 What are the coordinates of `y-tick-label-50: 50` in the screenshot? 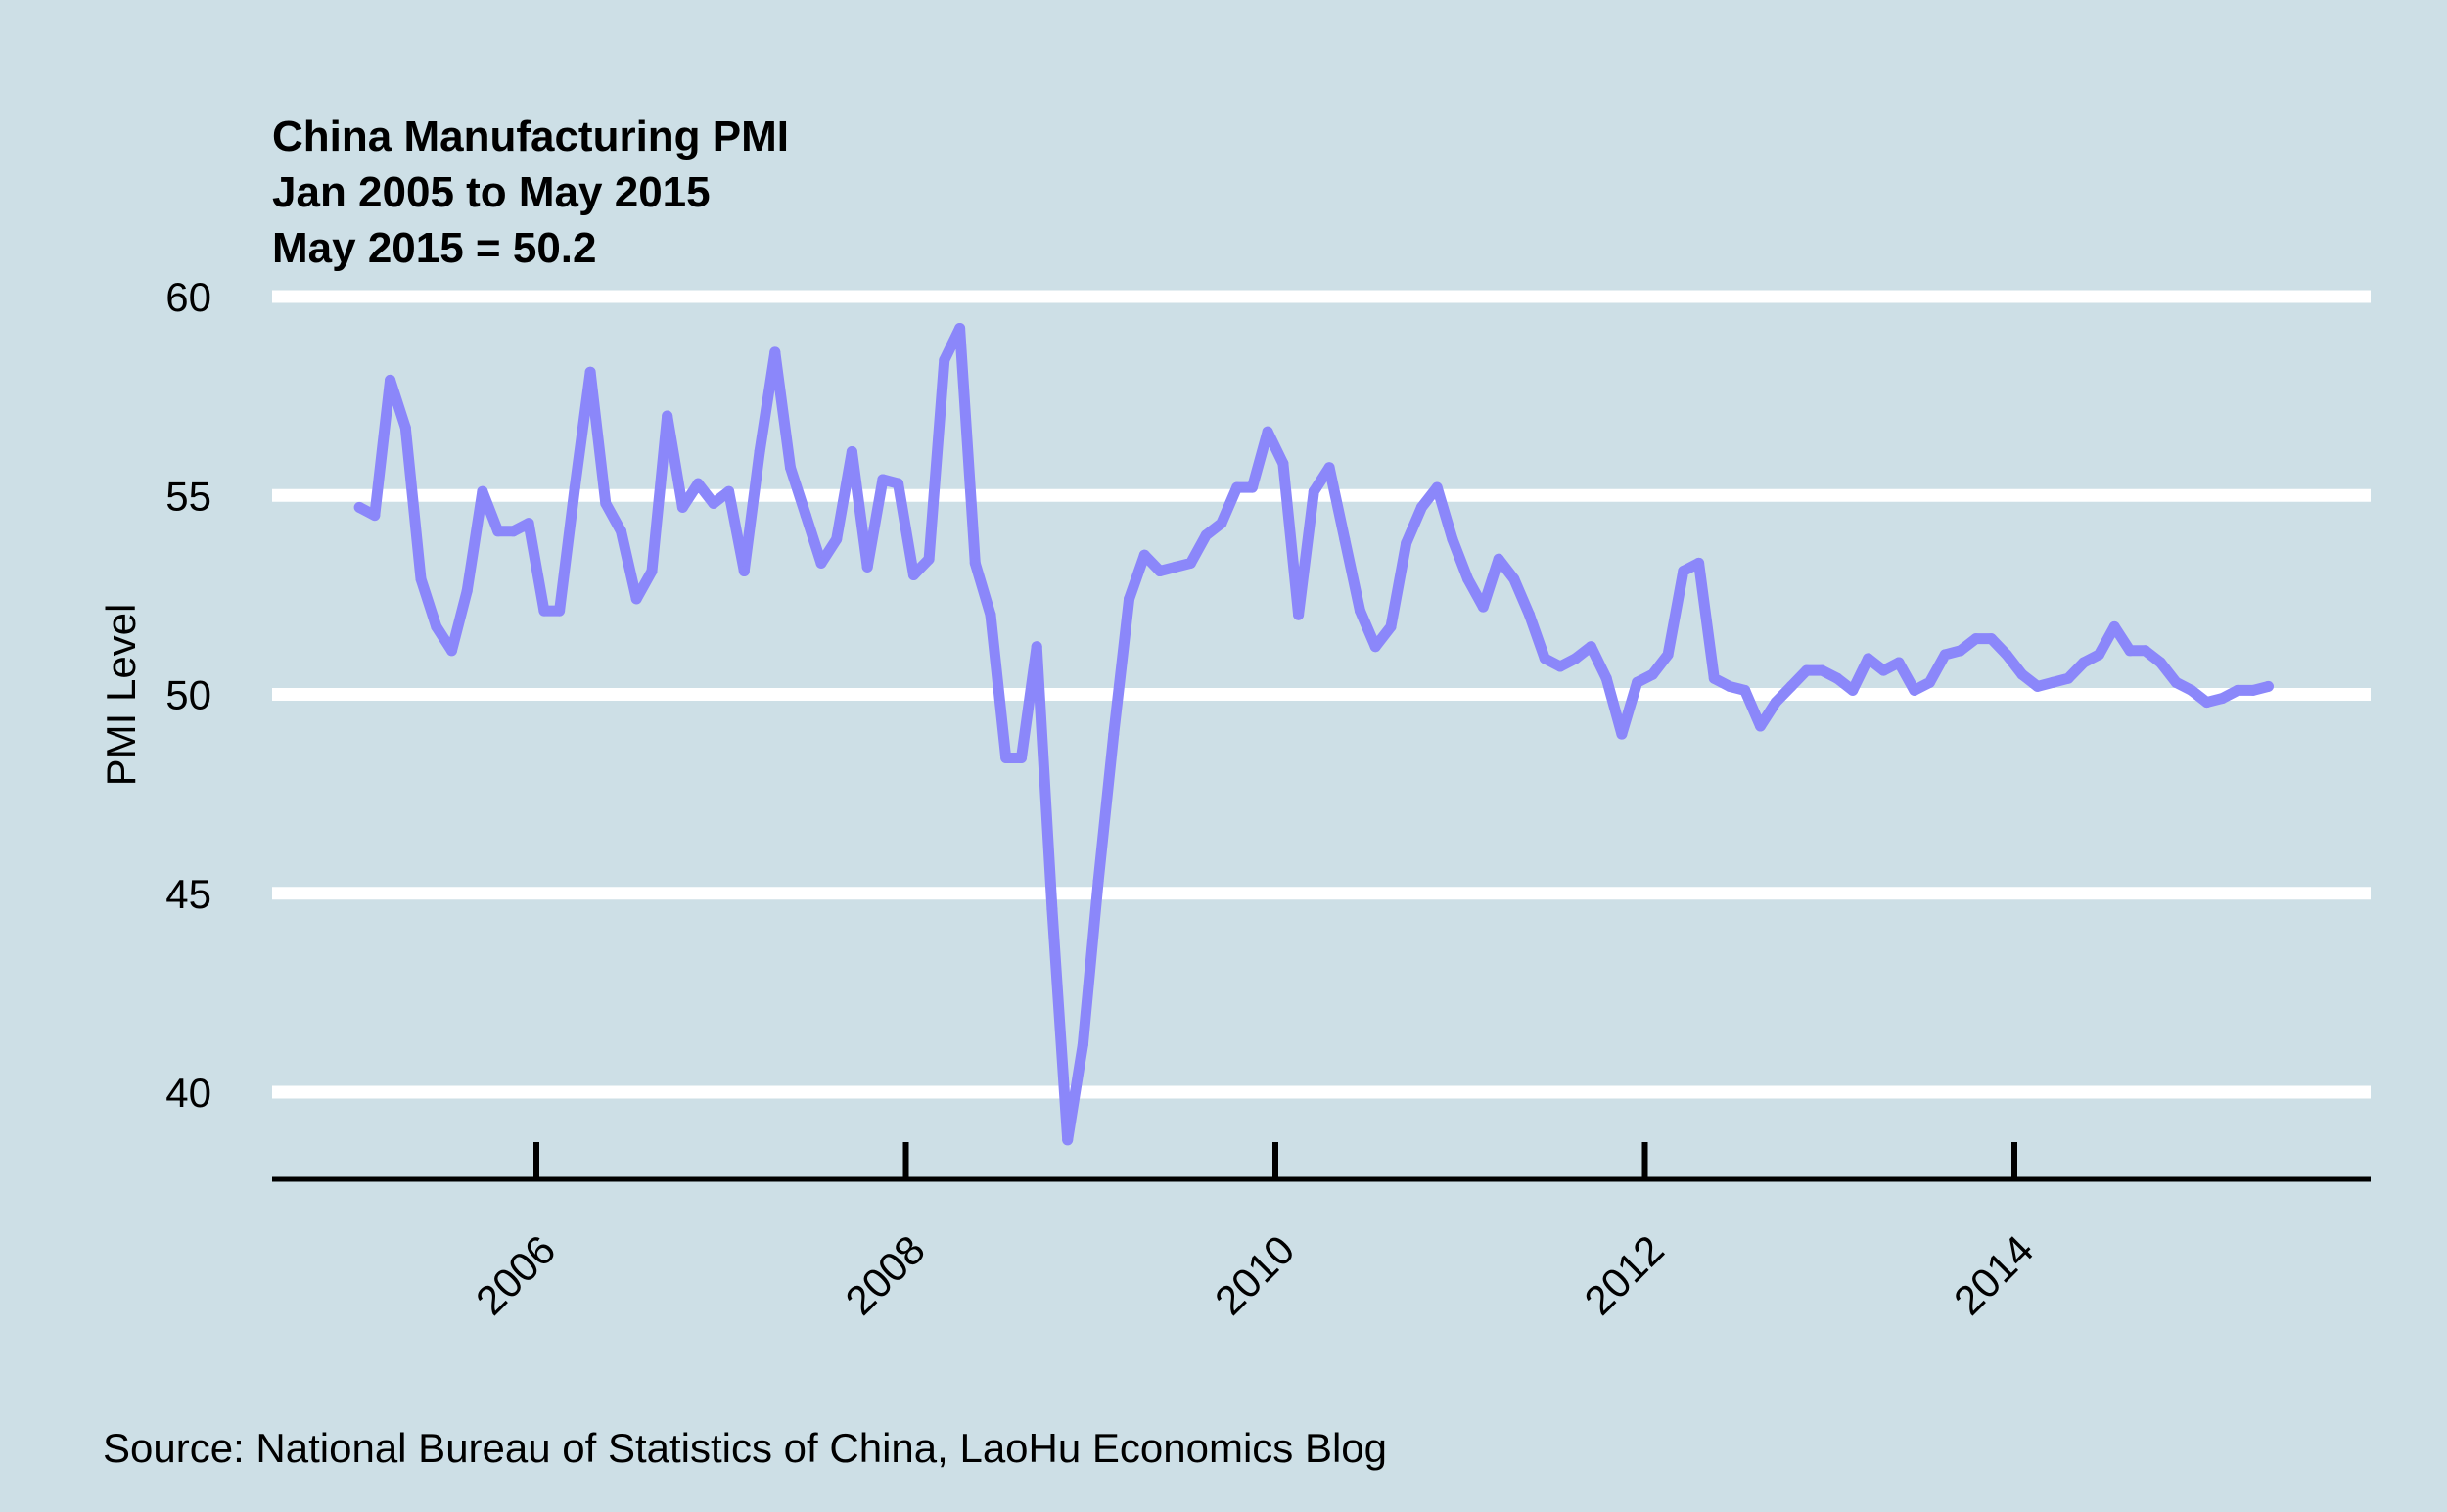 It's located at (188, 695).